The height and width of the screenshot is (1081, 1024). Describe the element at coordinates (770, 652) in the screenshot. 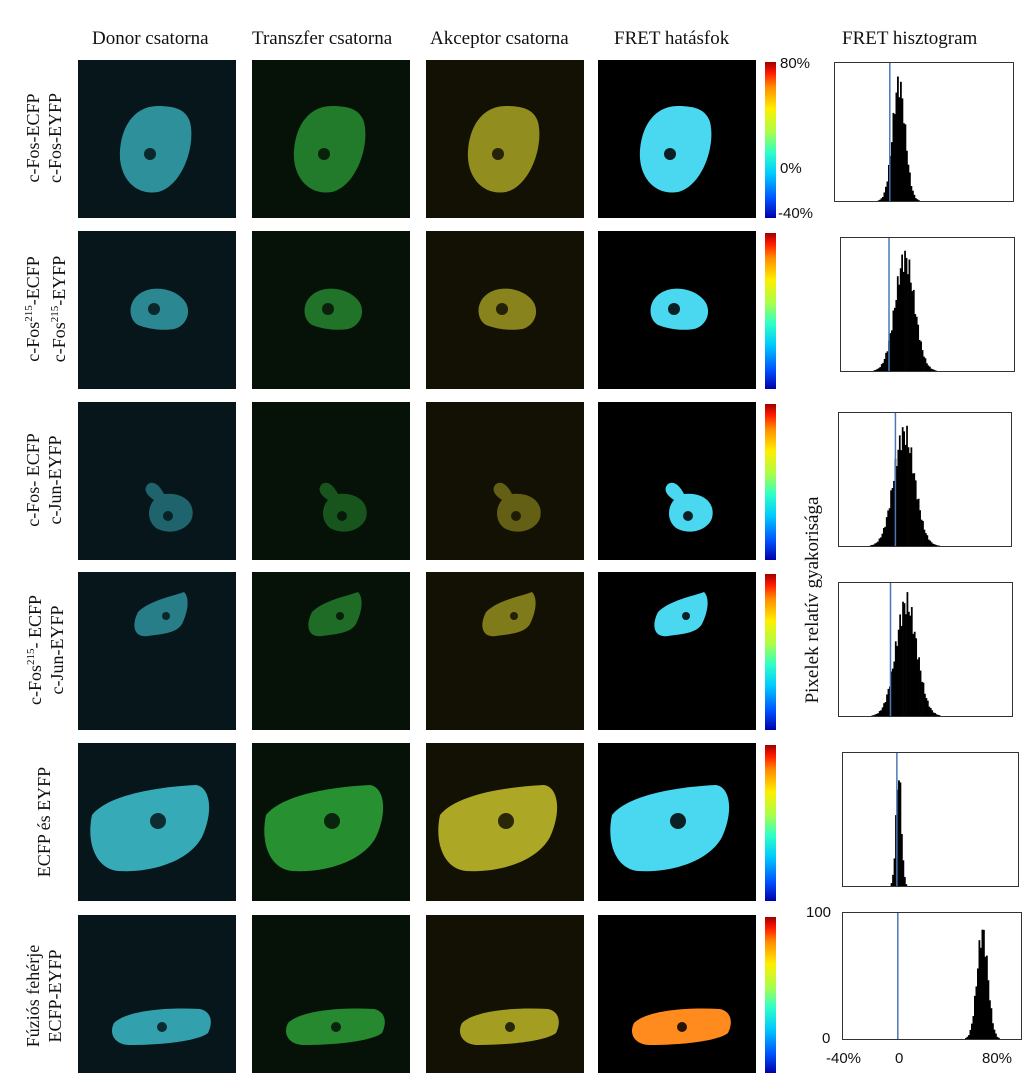

I see `colorbar-row4` at that location.